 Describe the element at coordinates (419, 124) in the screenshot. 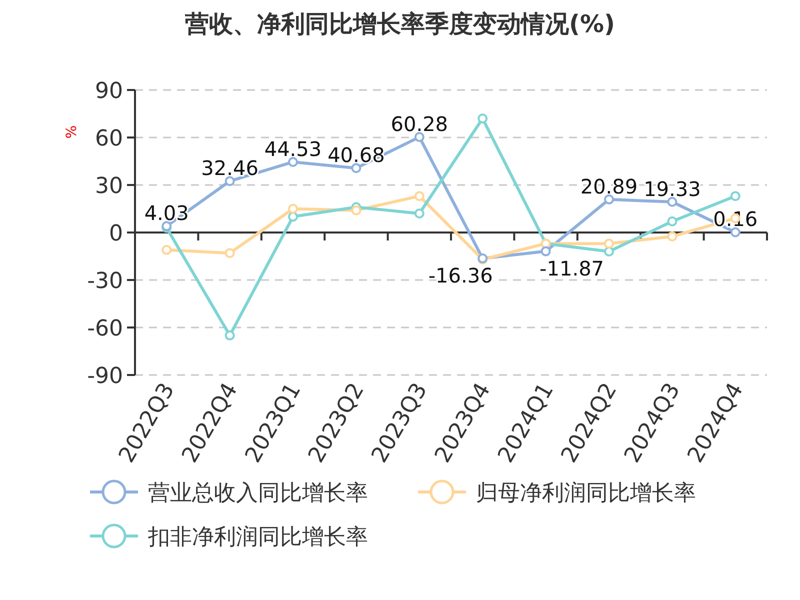

I see `text: 60.28` at that location.